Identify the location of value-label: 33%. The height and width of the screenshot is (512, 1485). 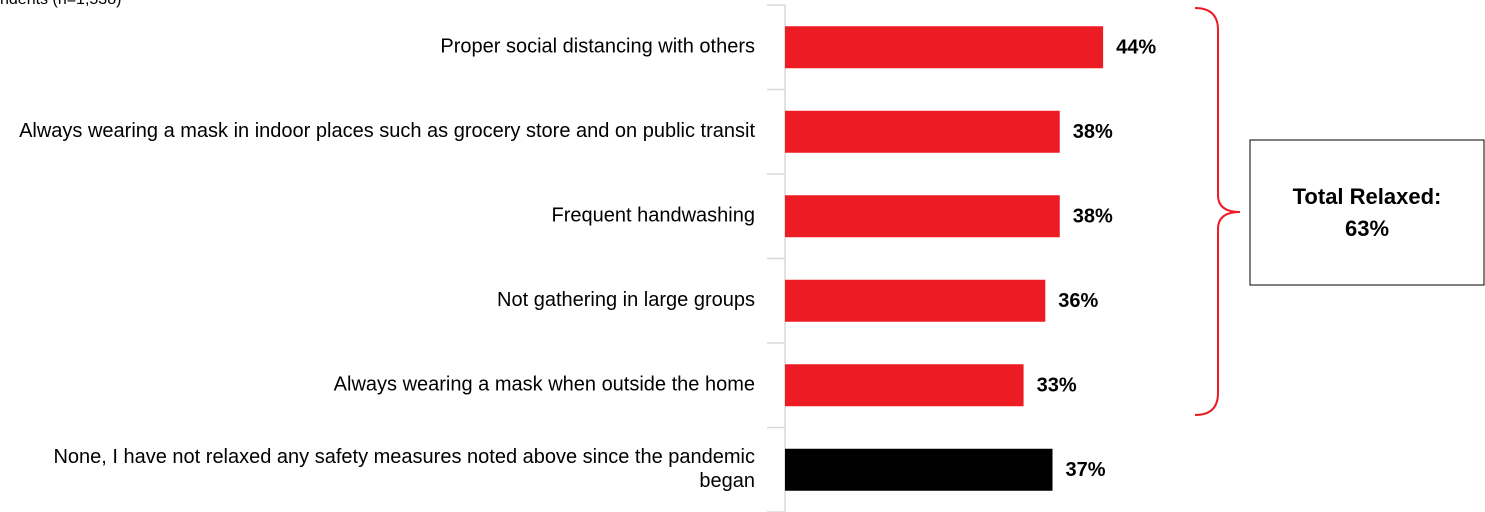
(1057, 386).